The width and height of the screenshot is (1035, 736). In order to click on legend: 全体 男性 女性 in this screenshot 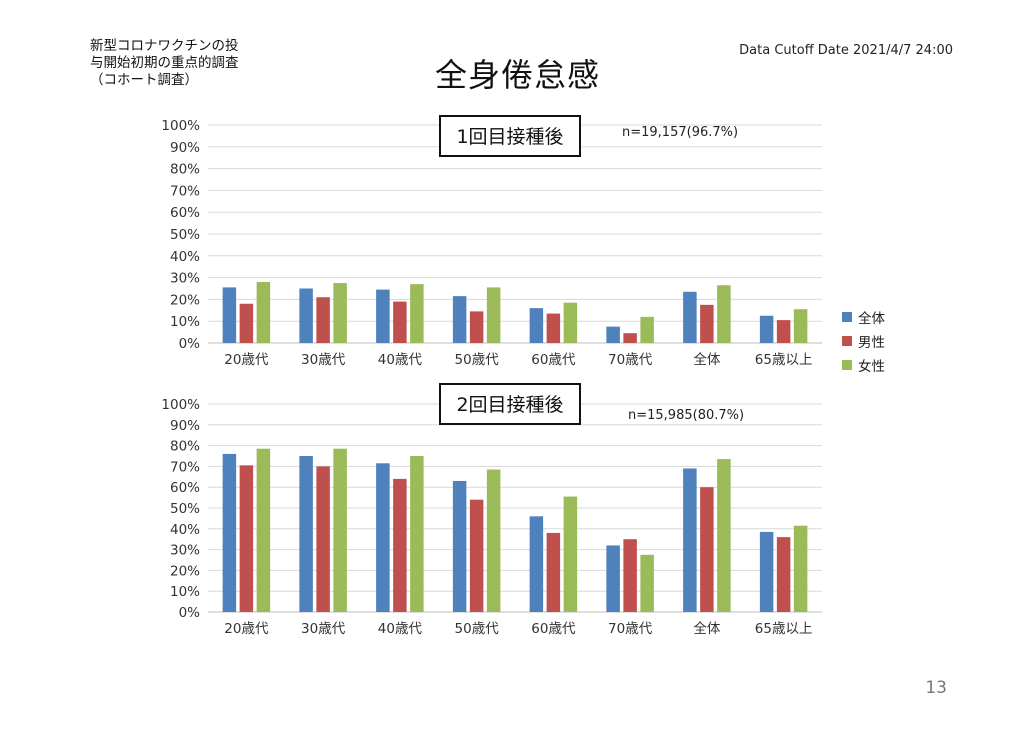, I will do `click(863, 341)`.